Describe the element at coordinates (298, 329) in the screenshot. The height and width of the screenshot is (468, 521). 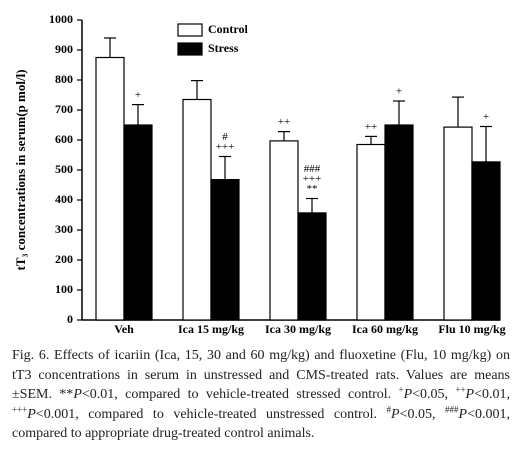
I see `x-tick-label: Ica 30 mg/kg` at that location.